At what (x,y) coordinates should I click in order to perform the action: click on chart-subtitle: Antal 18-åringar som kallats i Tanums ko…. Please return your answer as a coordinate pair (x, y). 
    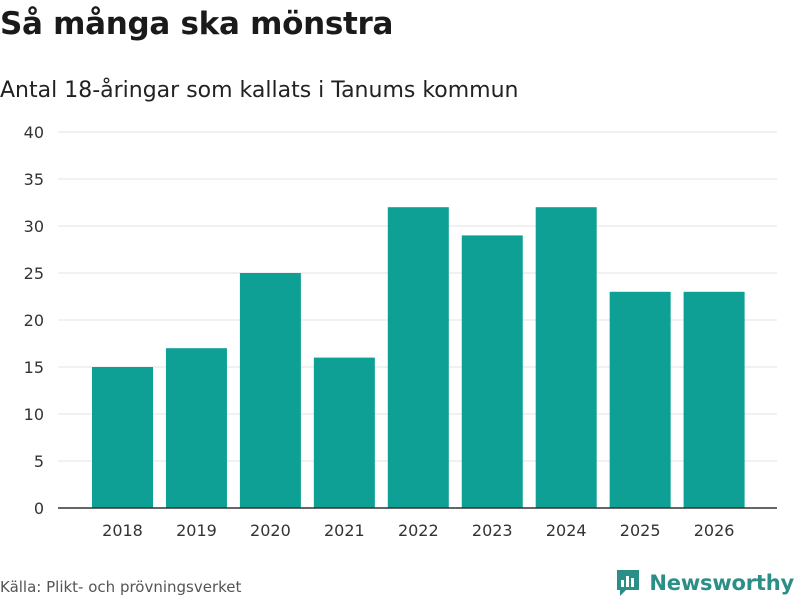
    Looking at the image, I should click on (259, 90).